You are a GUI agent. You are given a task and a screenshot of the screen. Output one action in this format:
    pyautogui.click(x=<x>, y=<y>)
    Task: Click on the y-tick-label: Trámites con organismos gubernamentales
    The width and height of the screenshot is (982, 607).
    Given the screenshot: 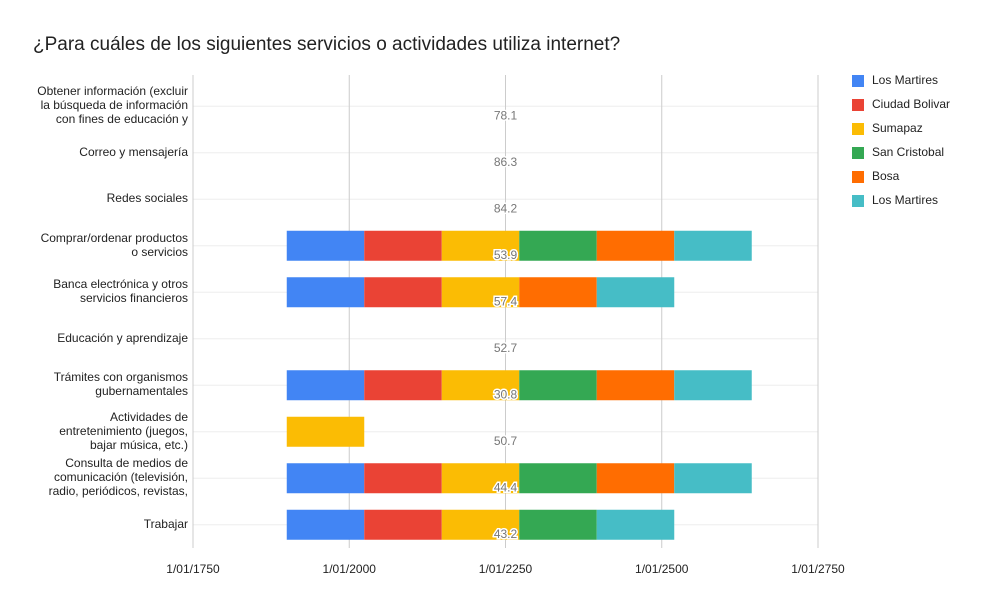 What is the action you would take?
    pyautogui.click(x=120, y=384)
    